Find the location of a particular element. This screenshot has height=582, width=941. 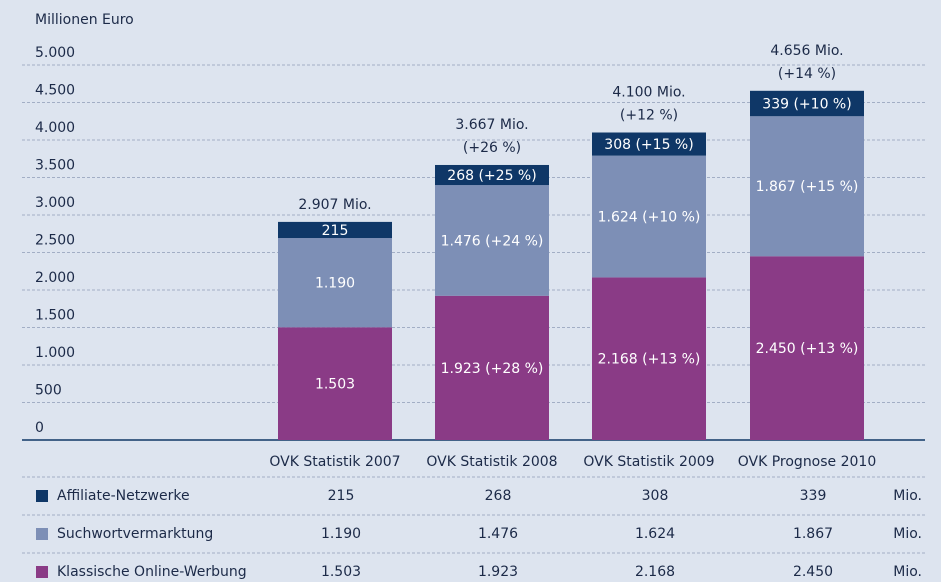

segment-label: 2.168 (+13 %) is located at coordinates (649, 360).